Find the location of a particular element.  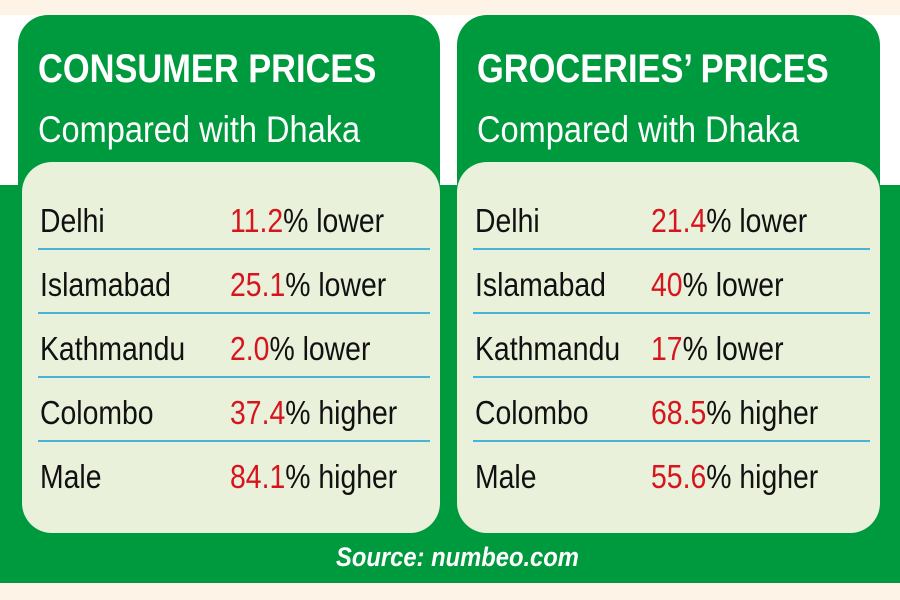

price-difference: 55.6% higher is located at coordinates (734, 477).